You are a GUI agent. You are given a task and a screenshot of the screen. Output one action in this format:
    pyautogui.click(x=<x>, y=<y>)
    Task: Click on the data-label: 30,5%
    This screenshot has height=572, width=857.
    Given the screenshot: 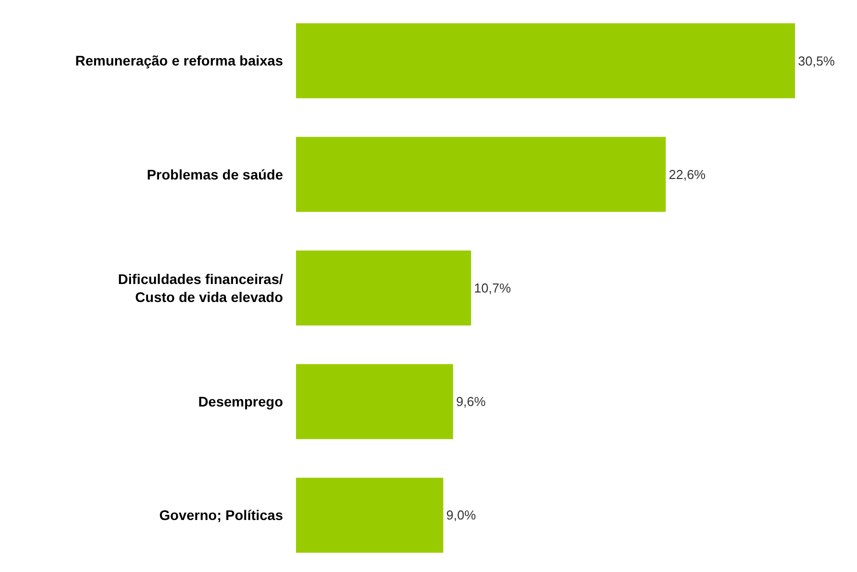 What is the action you would take?
    pyautogui.click(x=817, y=60)
    